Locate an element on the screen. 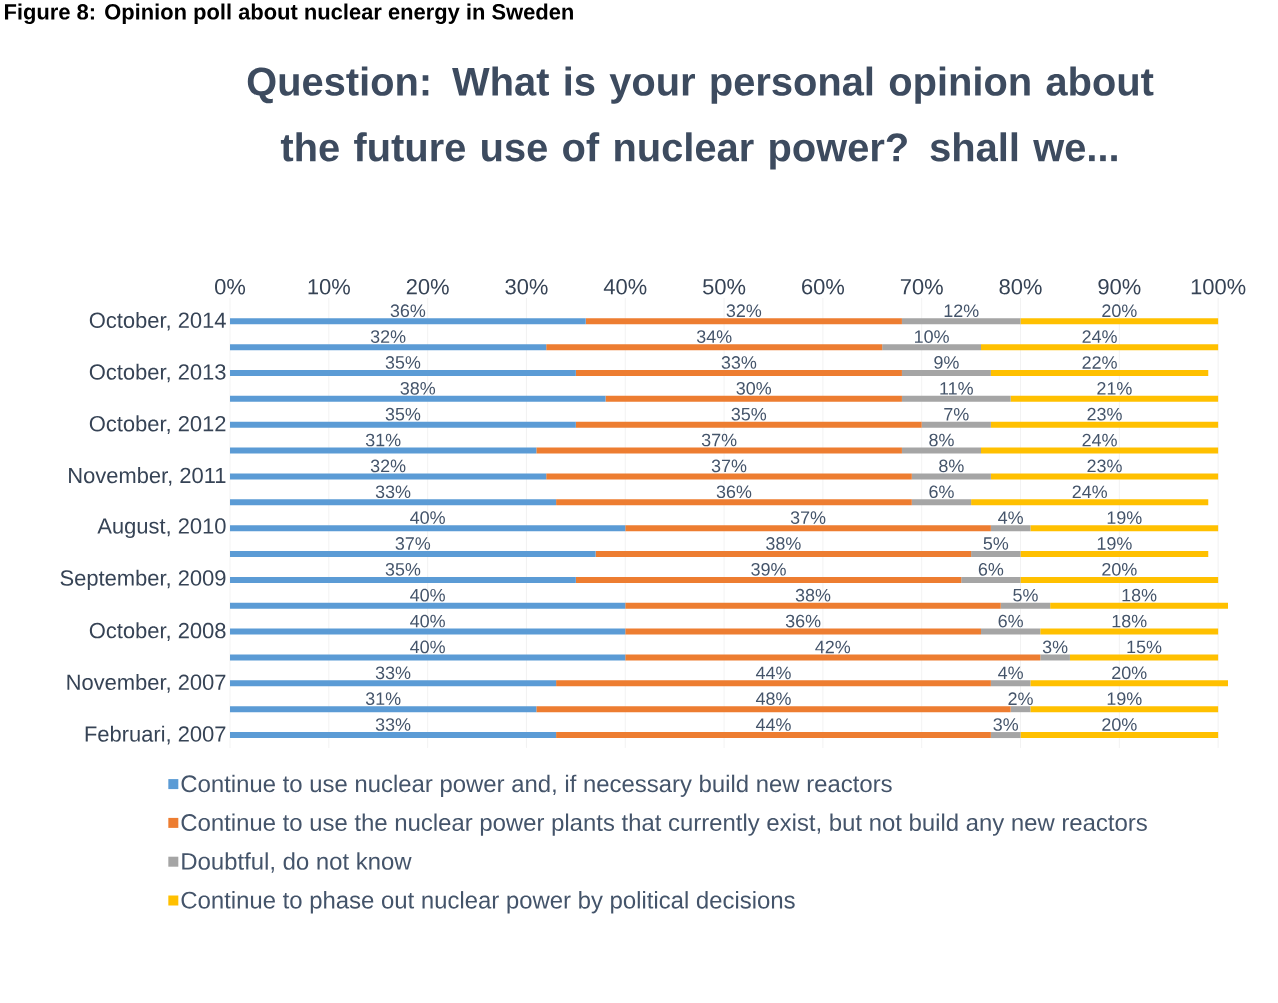 This screenshot has height=1003, width=1278. x-tick-label: 100% is located at coordinates (1218, 286).